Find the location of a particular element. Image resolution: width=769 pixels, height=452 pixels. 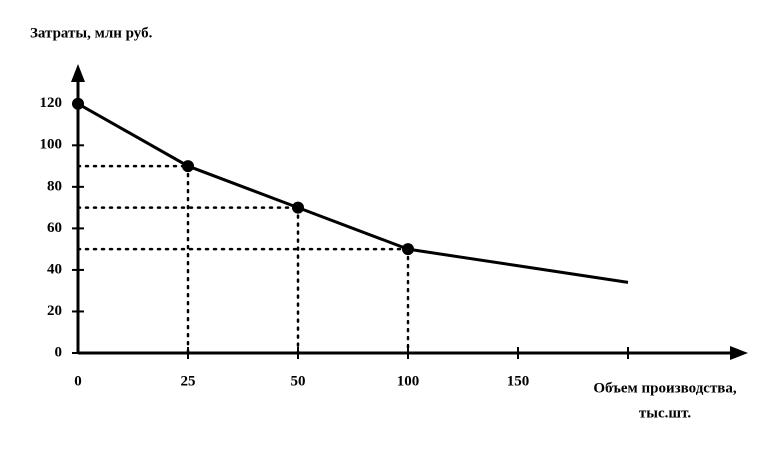

y-tick-label: 40 is located at coordinates (54, 269).